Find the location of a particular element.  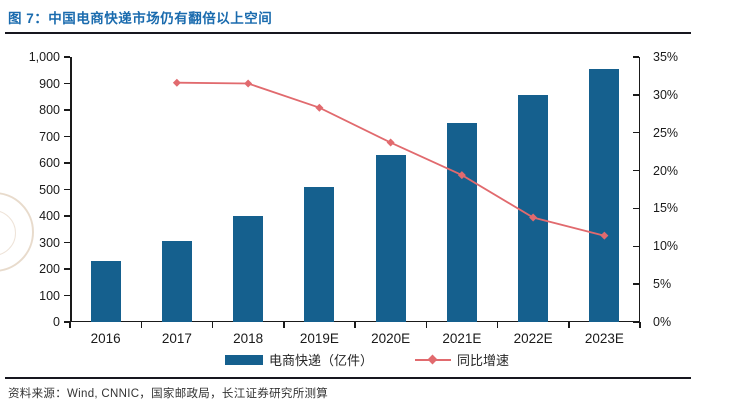

y-axis-label-left: 200 is located at coordinates (49, 269).